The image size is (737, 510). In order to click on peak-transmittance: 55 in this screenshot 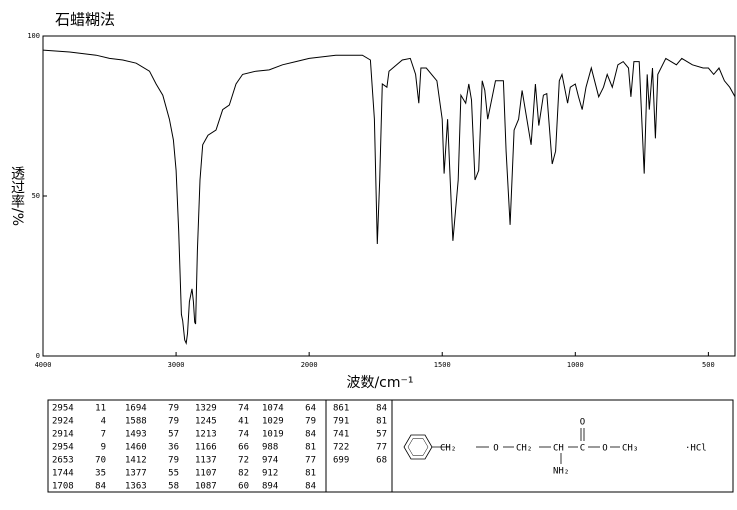, I will do `click(173, 474)`.